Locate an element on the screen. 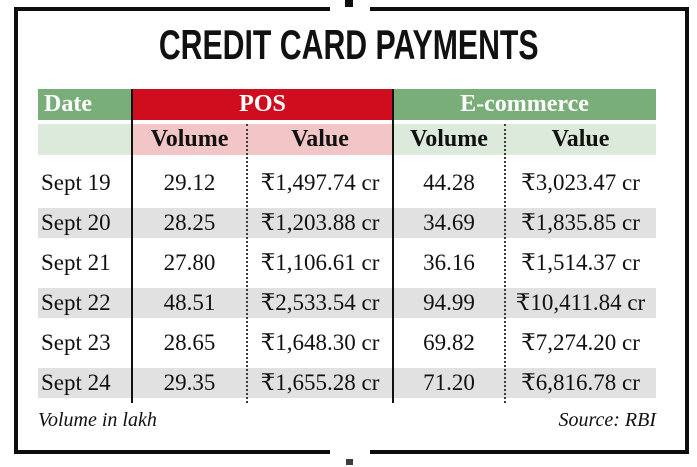 This screenshot has width=697, height=467. cell-pos-volume: 48.51 is located at coordinates (189, 302).